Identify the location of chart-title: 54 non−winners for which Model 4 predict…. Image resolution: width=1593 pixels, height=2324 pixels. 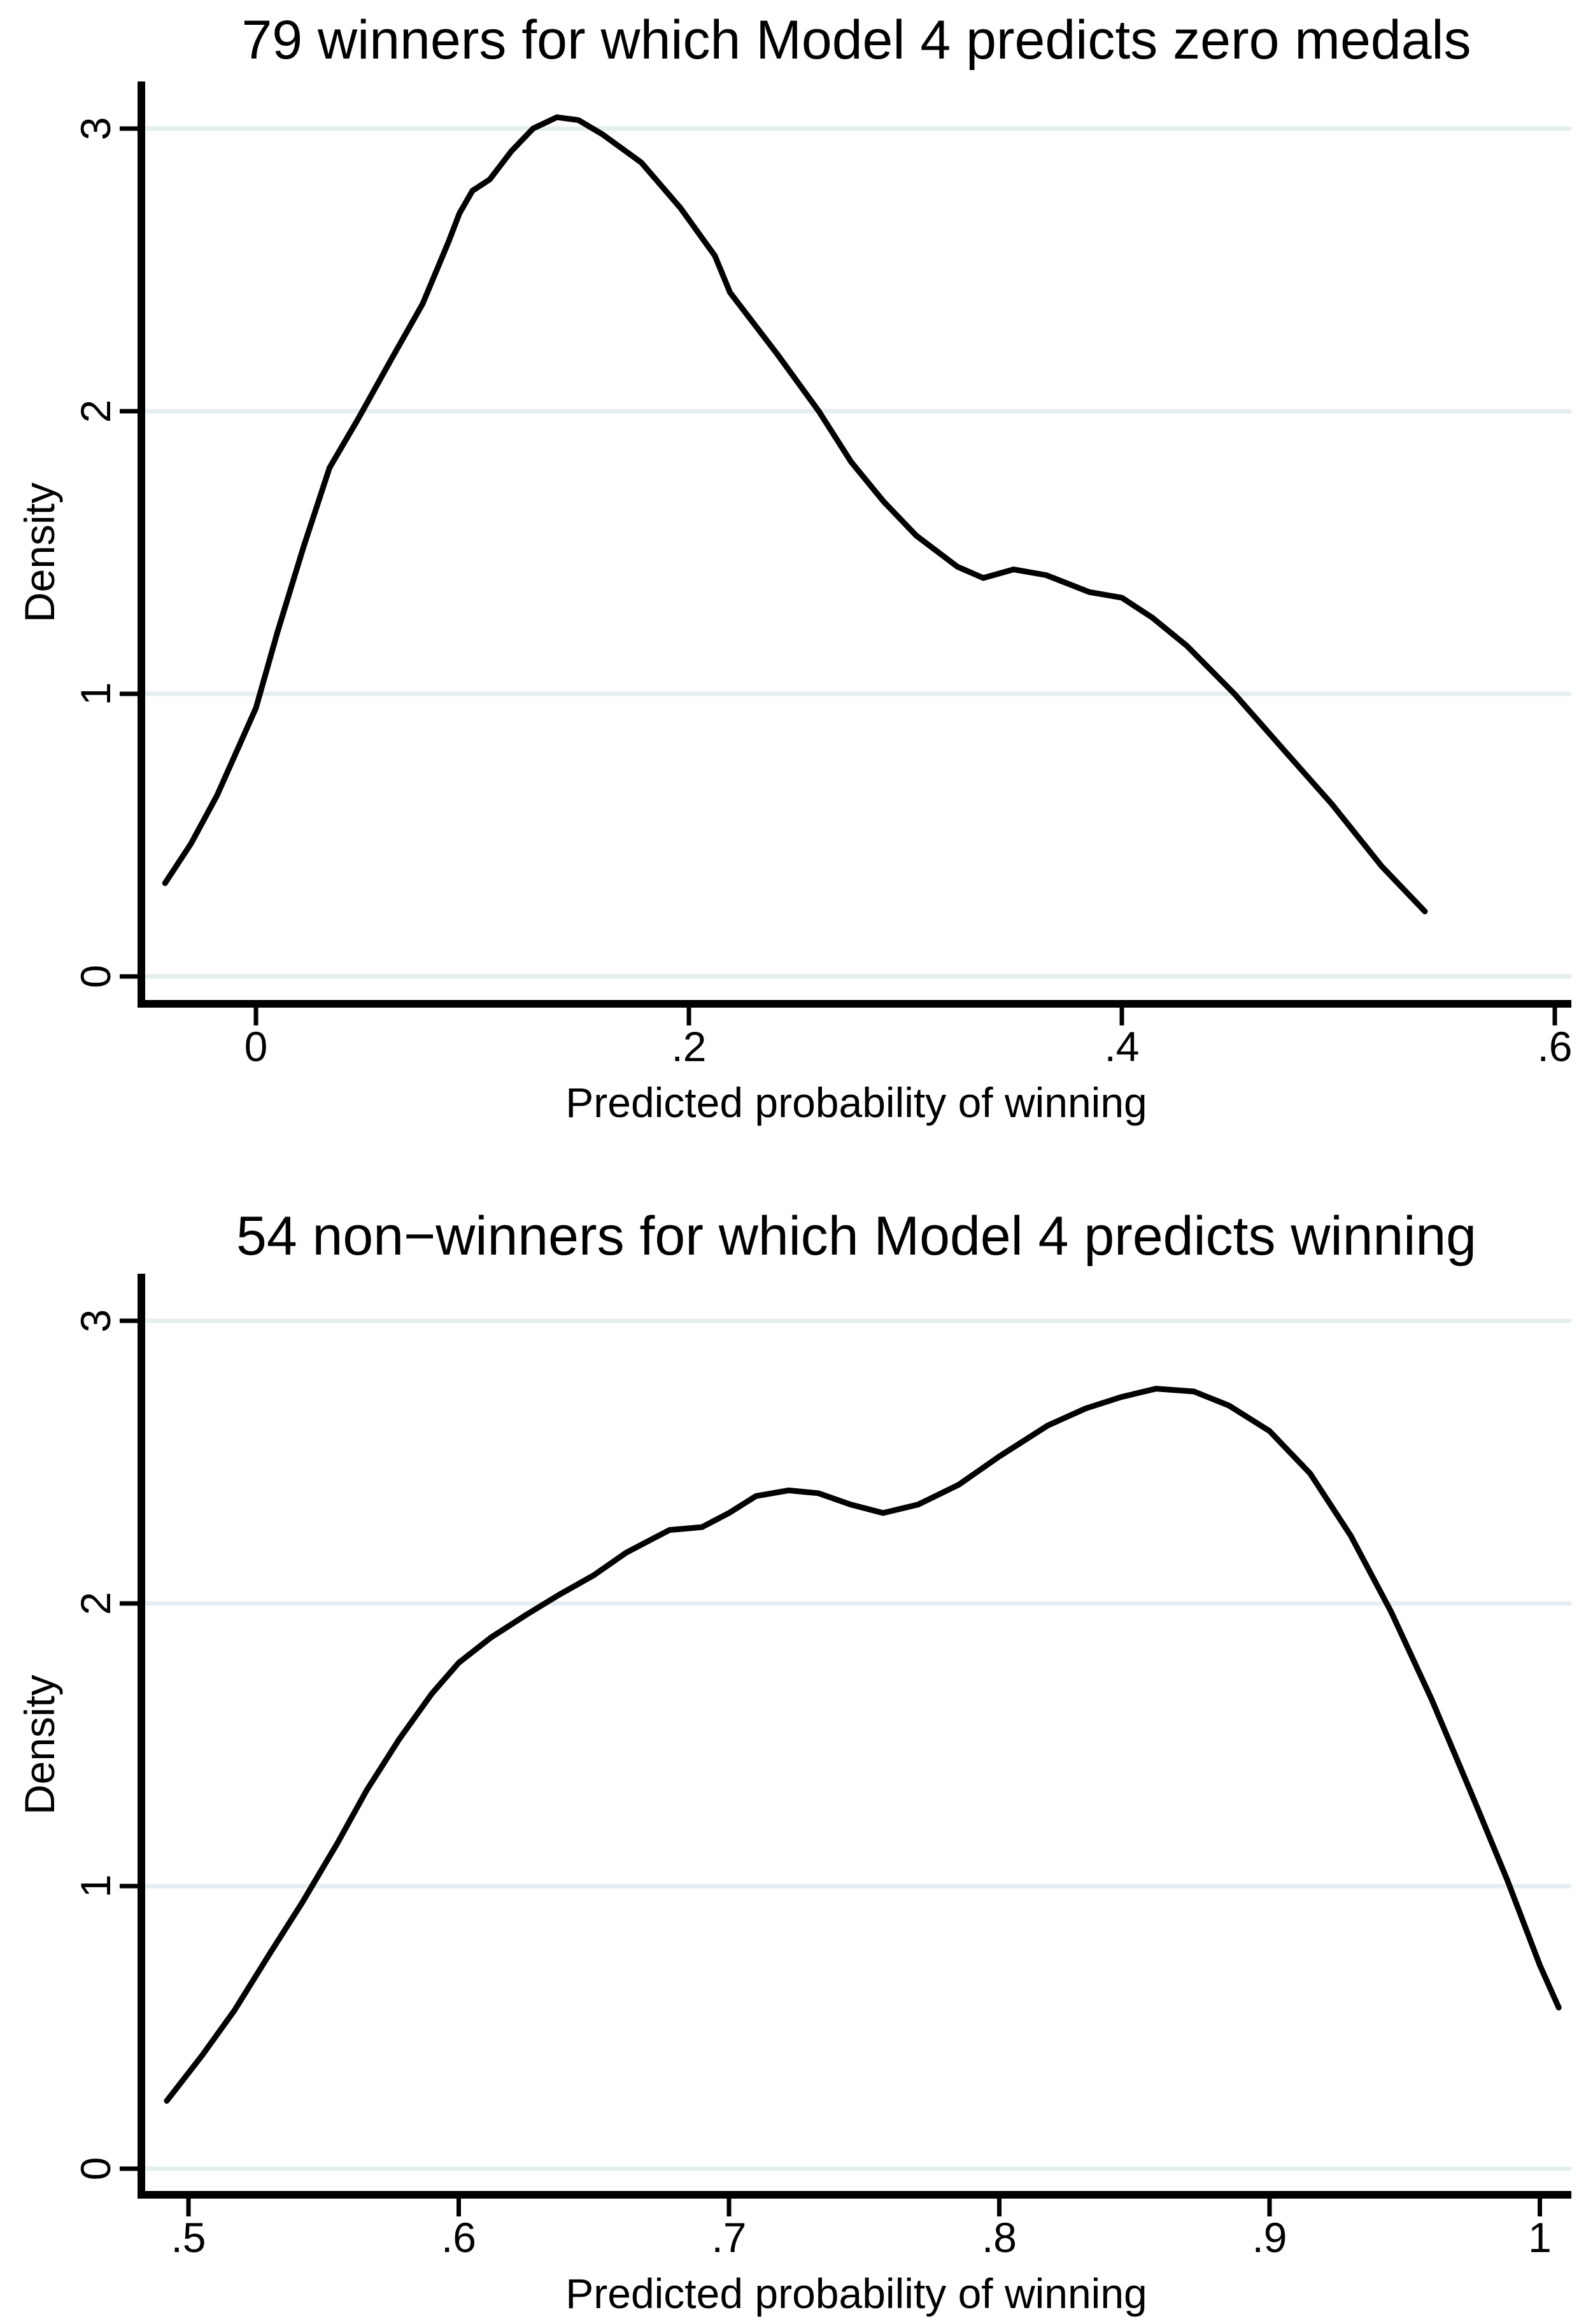
(856, 1237).